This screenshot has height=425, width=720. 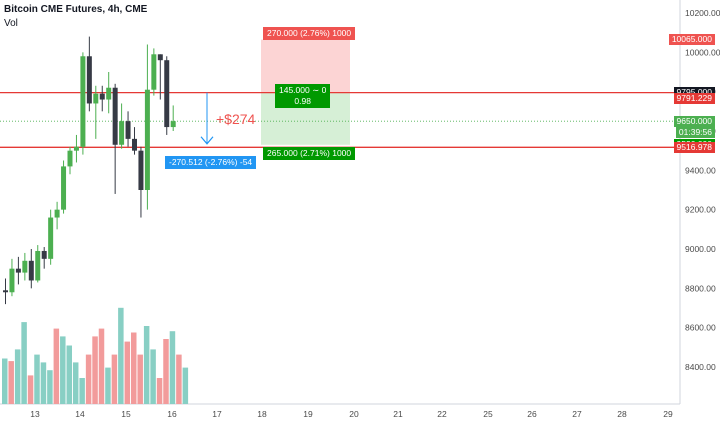 I want to click on x-tick-label: 26, so click(x=532, y=414).